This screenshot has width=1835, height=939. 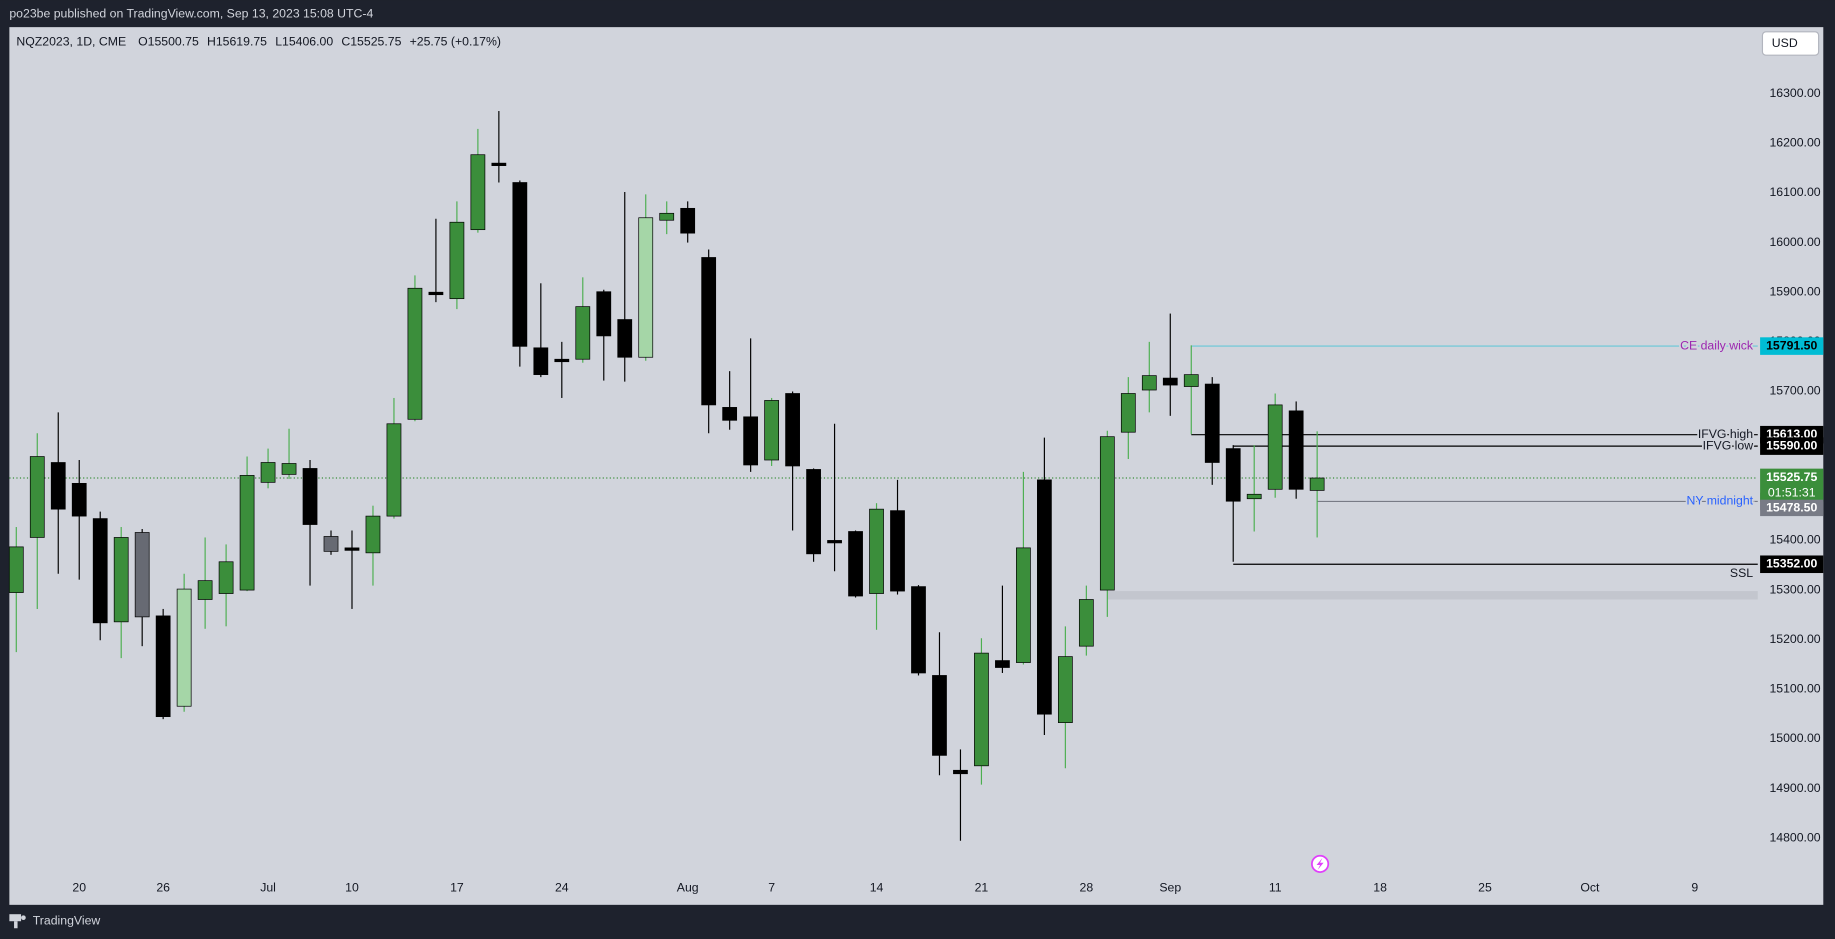 I want to click on currency: USD, so click(x=1785, y=43).